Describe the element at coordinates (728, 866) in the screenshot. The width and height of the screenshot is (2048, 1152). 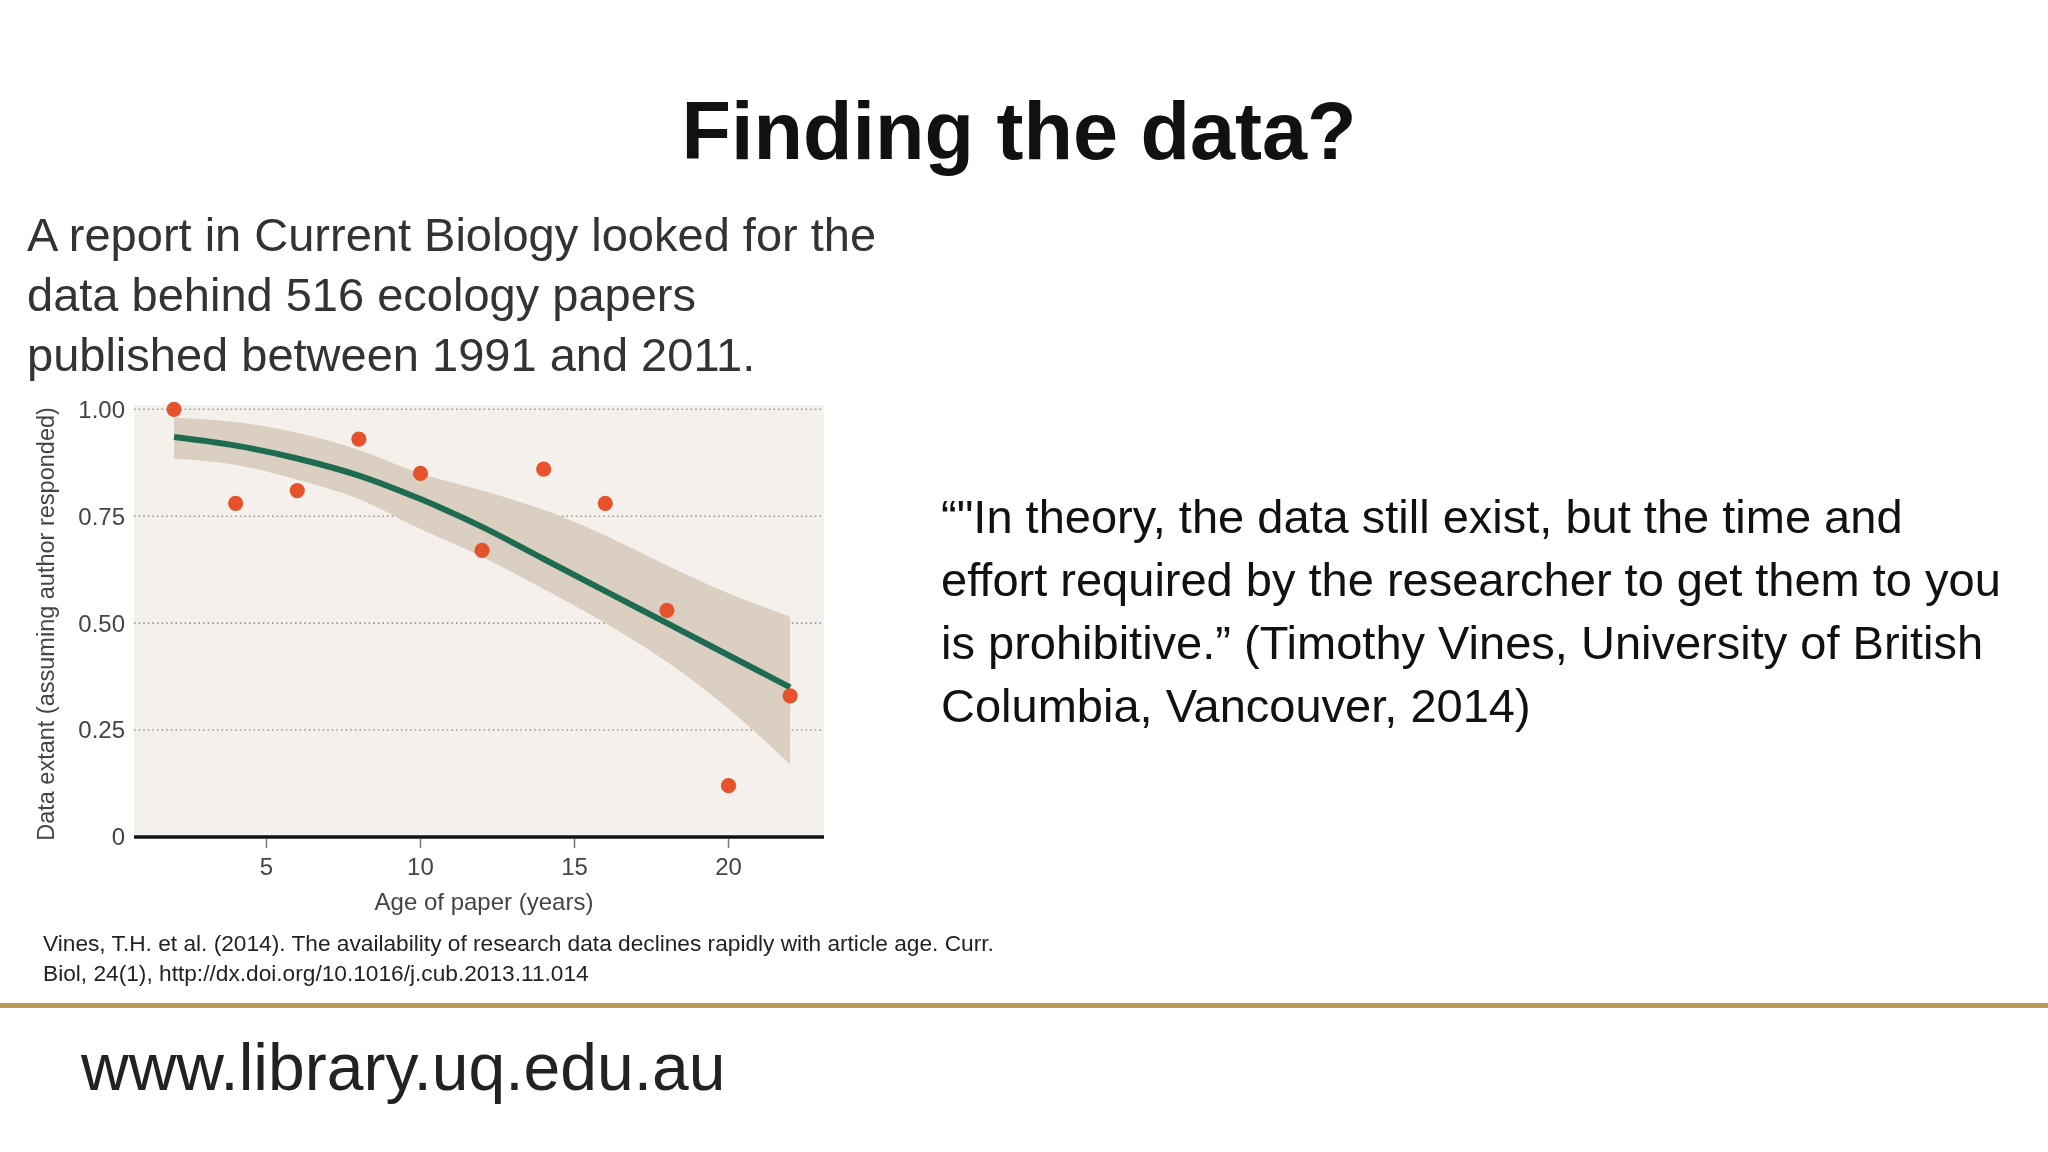
I see `x-tick-label: 20` at that location.